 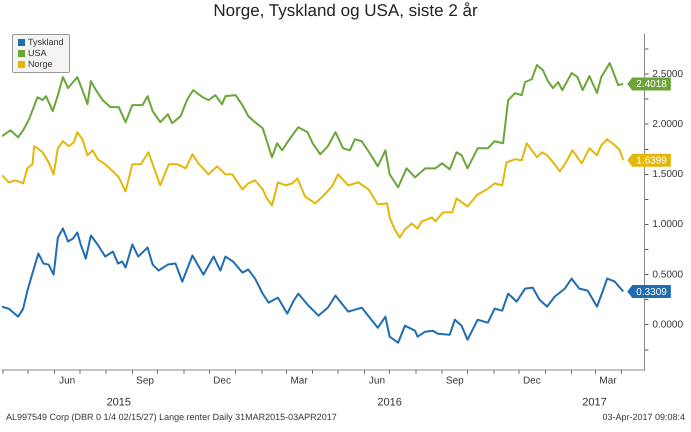 I want to click on x2-tick-label: 2017, so click(x=594, y=402).